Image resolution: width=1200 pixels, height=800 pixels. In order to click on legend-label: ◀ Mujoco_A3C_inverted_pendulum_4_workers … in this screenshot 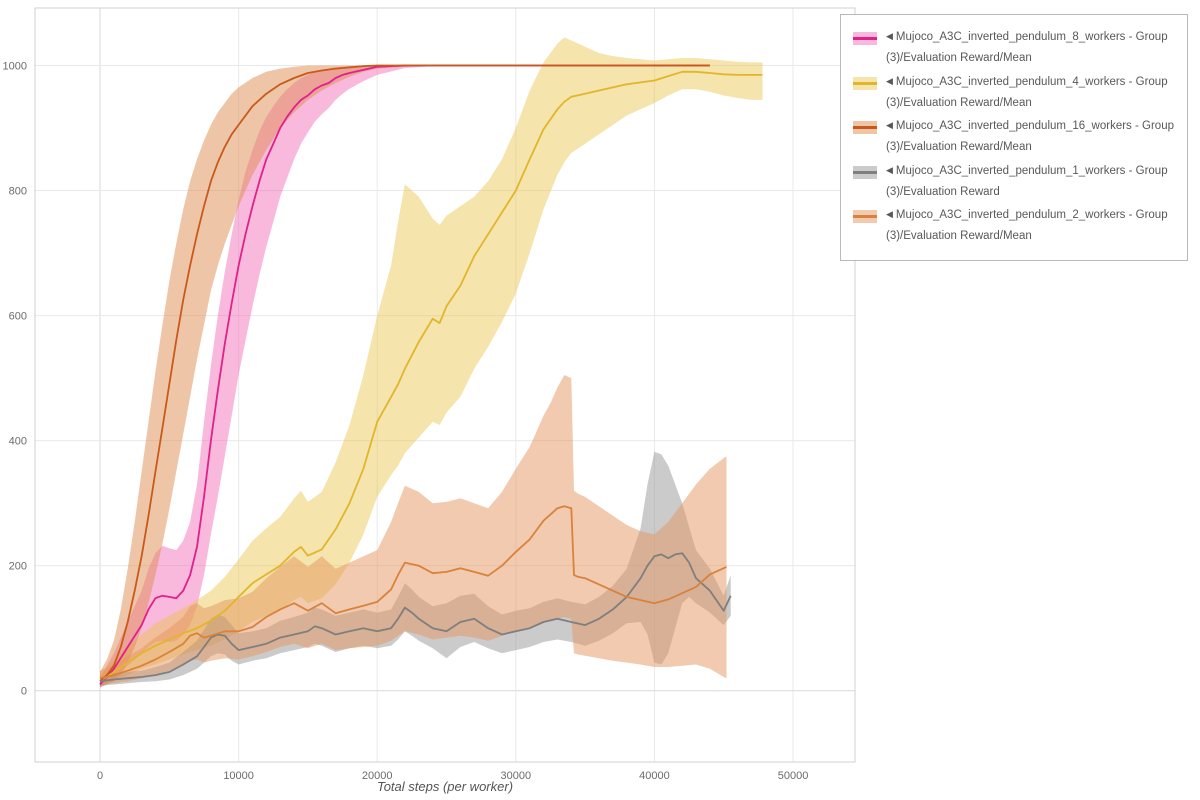, I will do `click(1027, 92)`.